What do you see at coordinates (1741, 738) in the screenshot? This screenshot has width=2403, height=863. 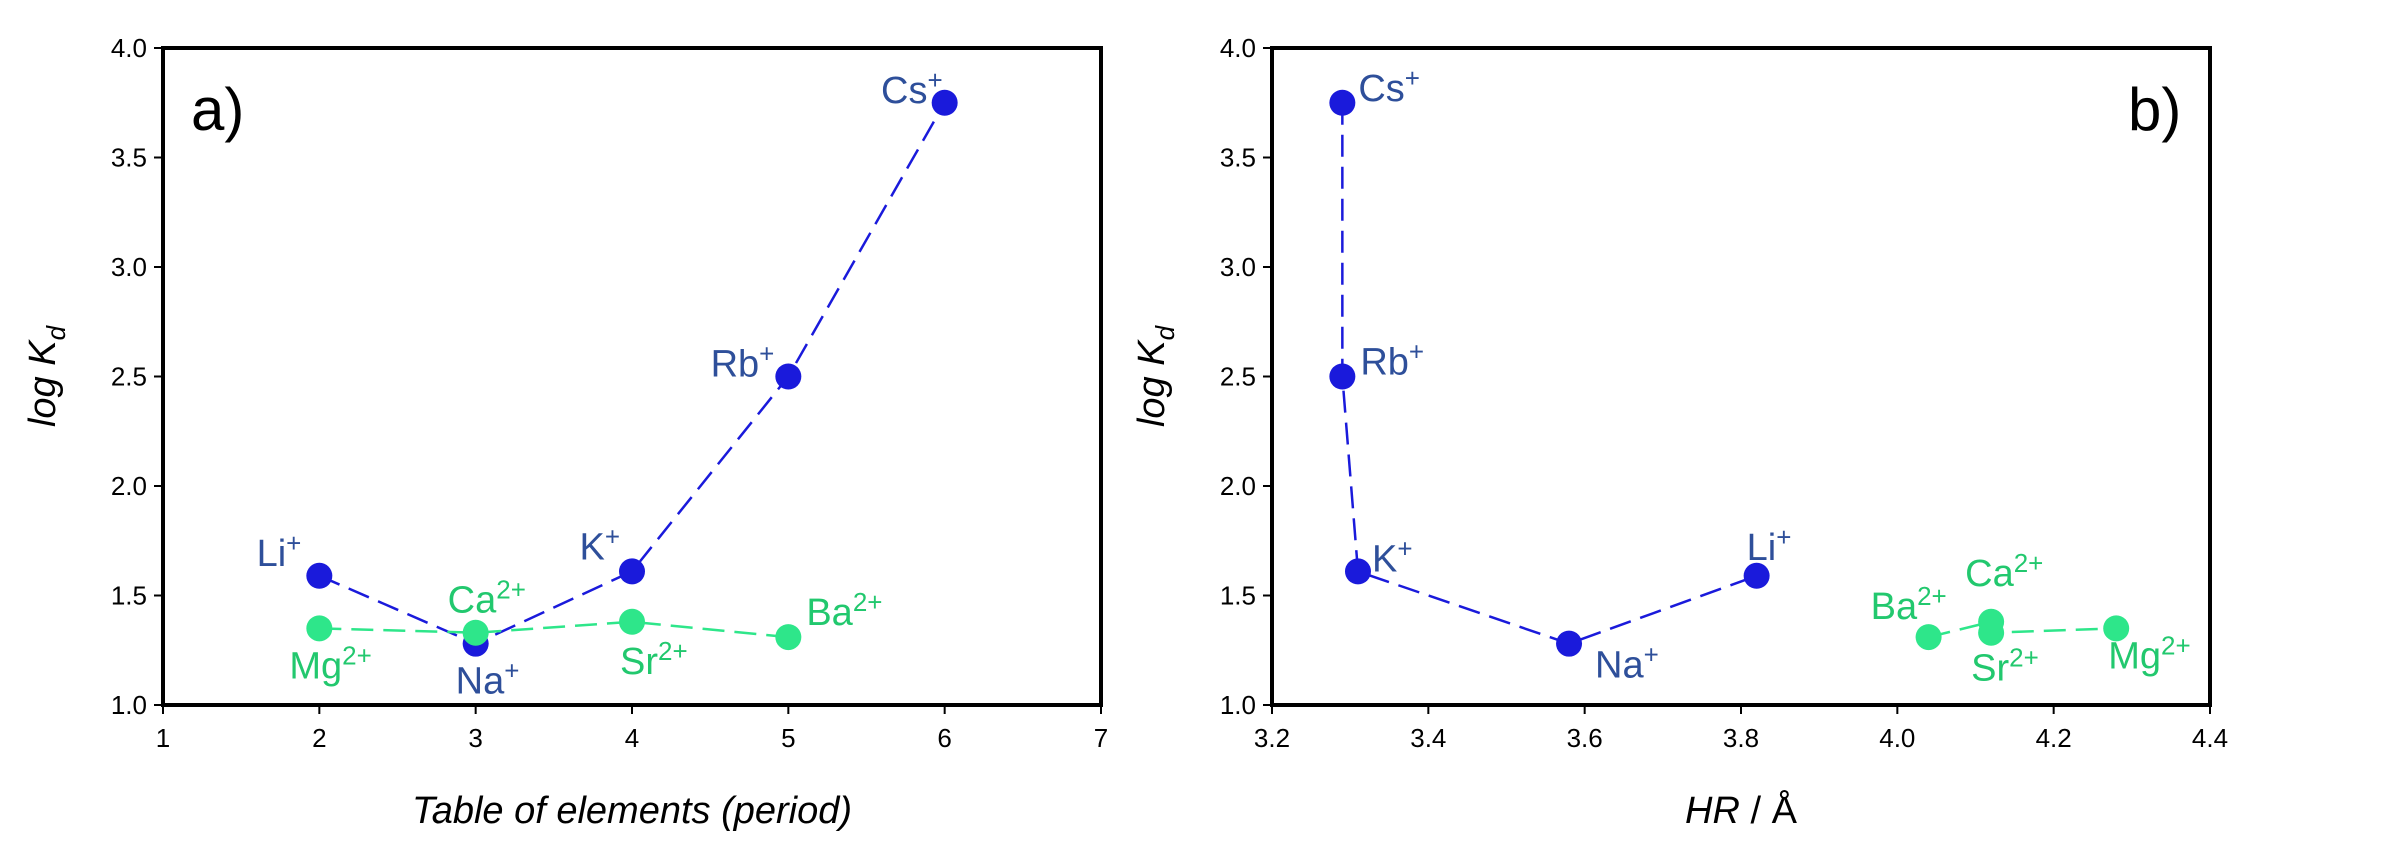 I see `x-tick-label: 3.8` at bounding box center [1741, 738].